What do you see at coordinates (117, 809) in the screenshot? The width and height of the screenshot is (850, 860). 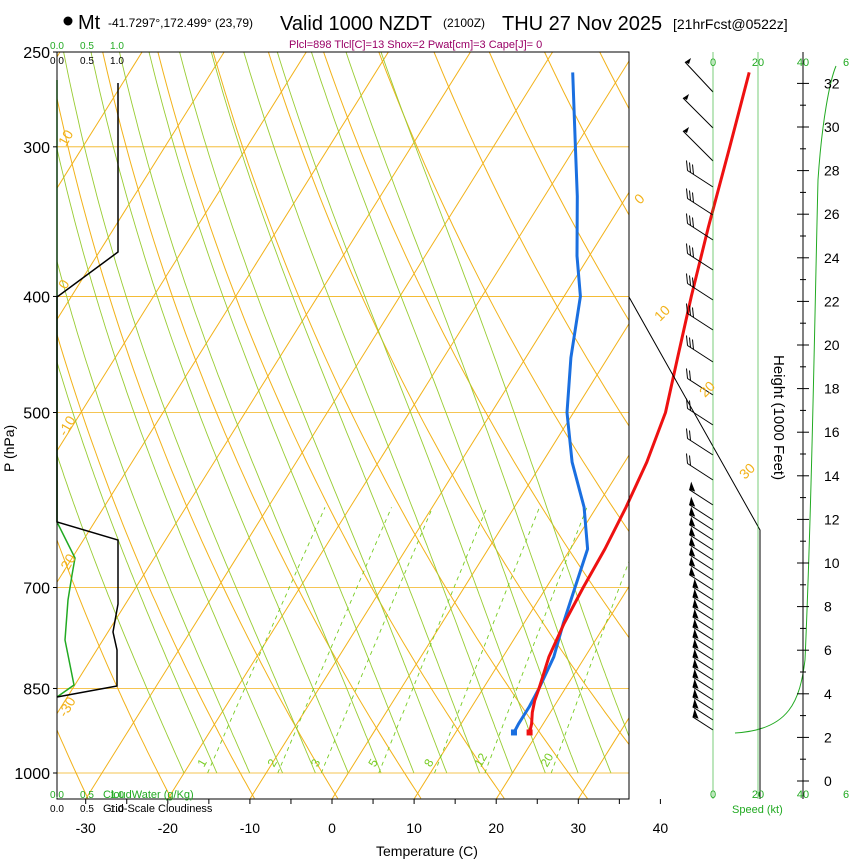 I see `cloudiness-bottom-tick: 1.0` at bounding box center [117, 809].